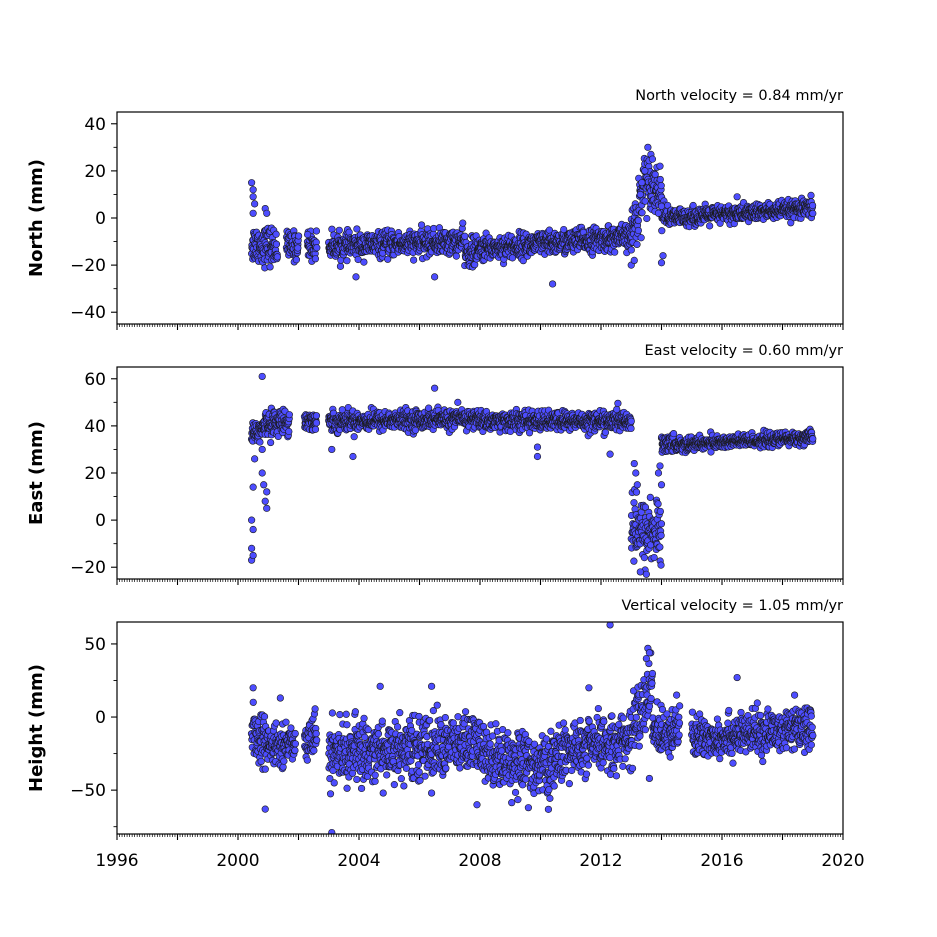 Image resolution: width=937 pixels, height=937 pixels. I want to click on east-ytick-label: 60, so click(95, 380).